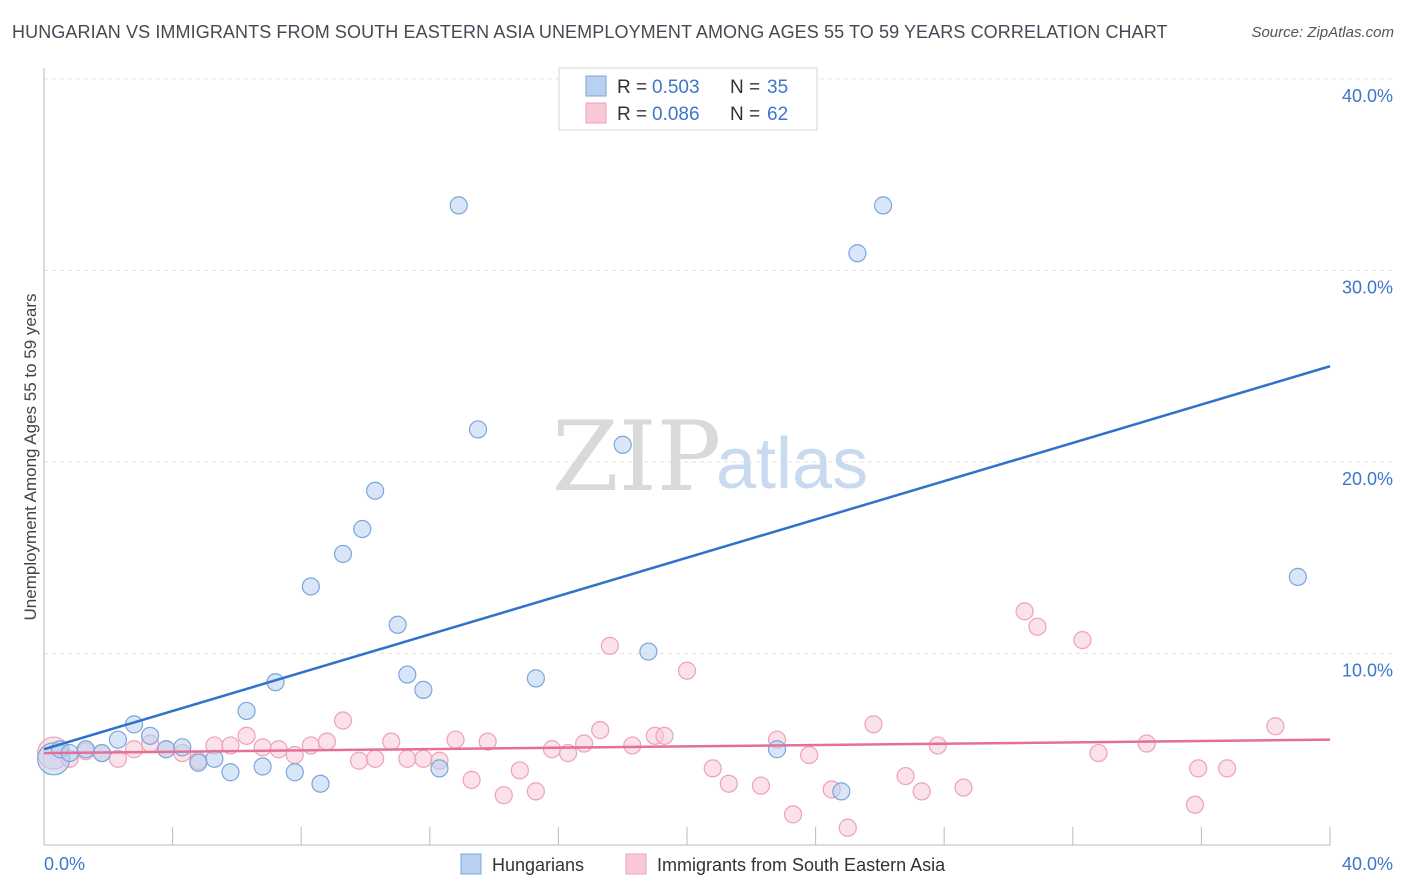  Describe the element at coordinates (632, 114) in the screenshot. I see `legend-r-label-2: R =` at that location.